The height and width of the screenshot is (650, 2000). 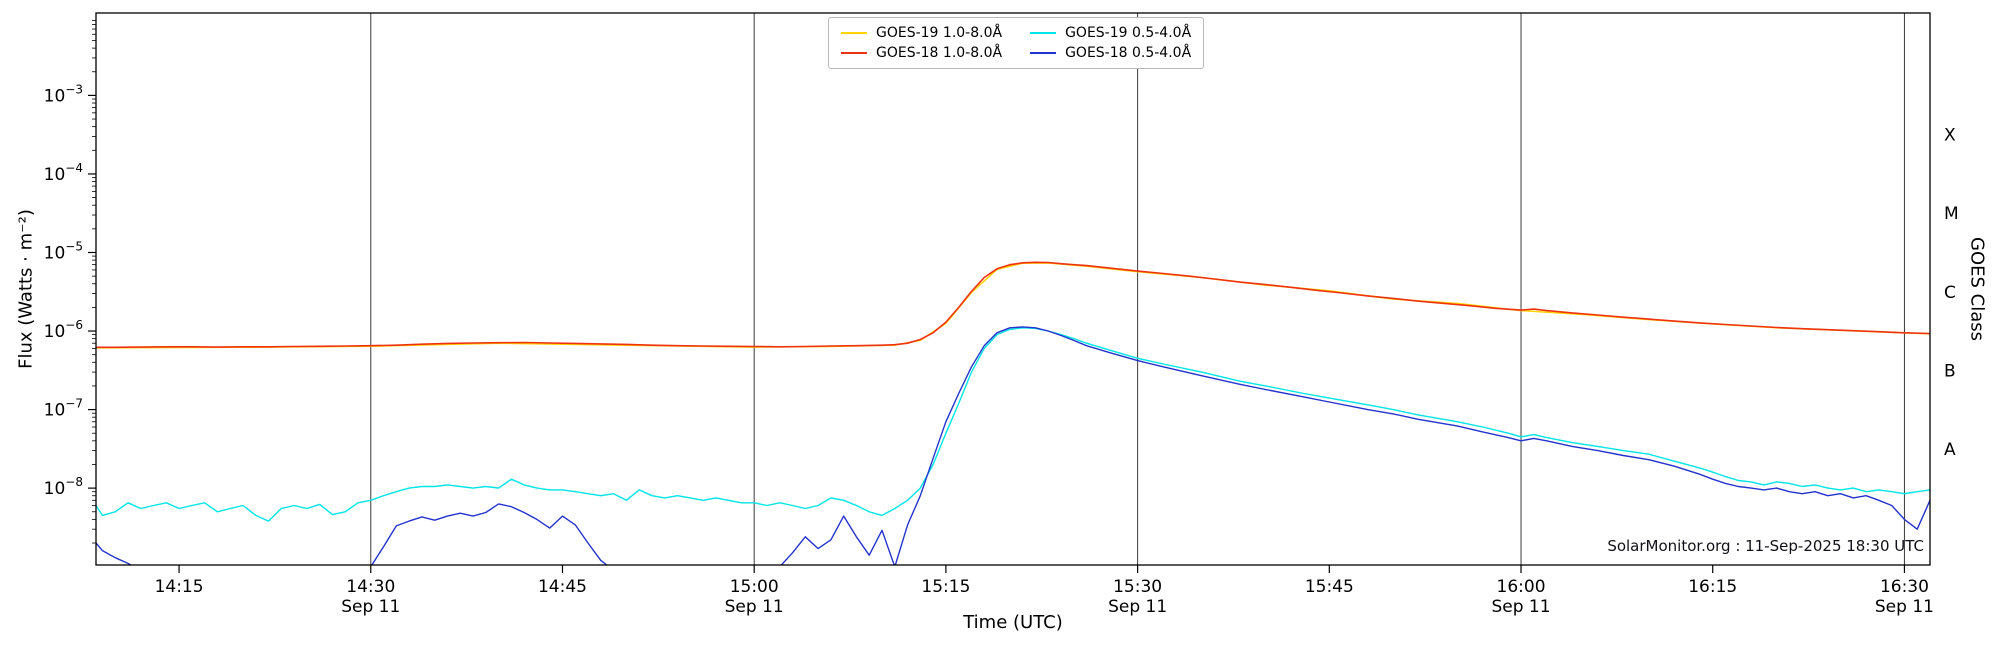 I want to click on goes-class-c-label: C, so click(x=1950, y=293).